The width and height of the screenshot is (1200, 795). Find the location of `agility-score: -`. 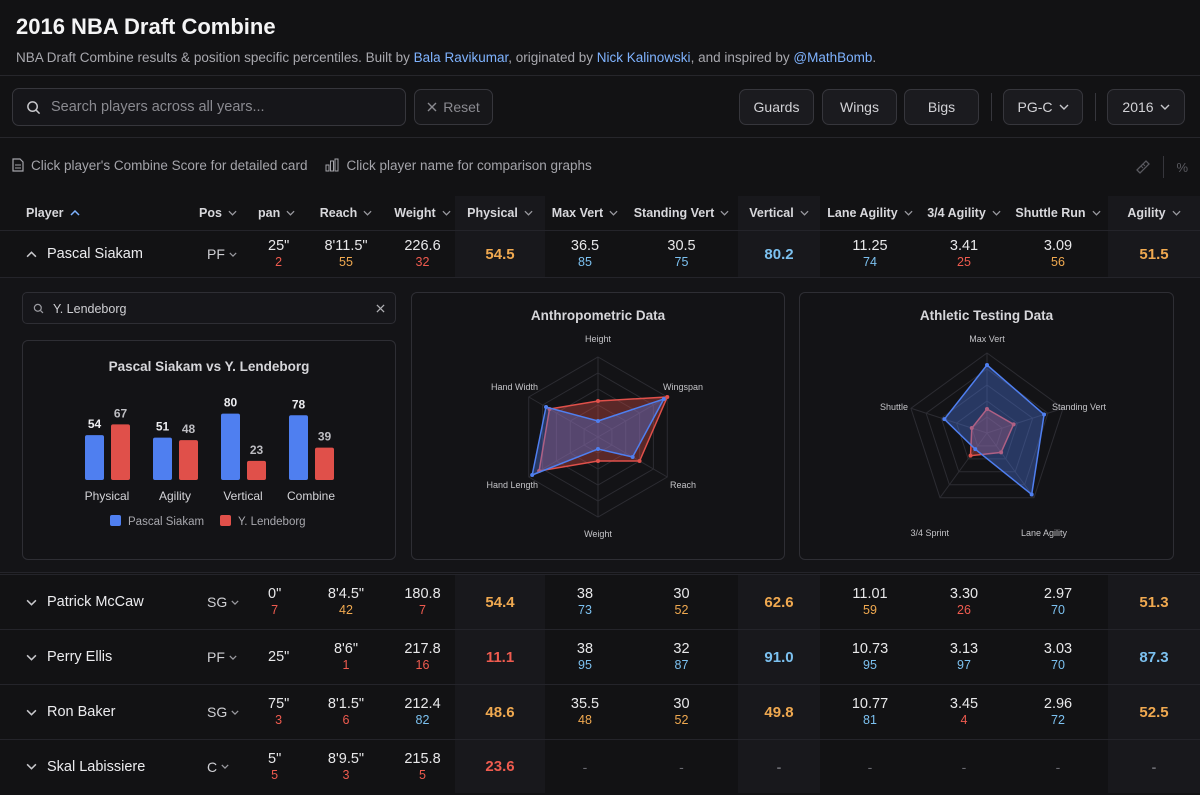

agility-score: - is located at coordinates (1154, 766).